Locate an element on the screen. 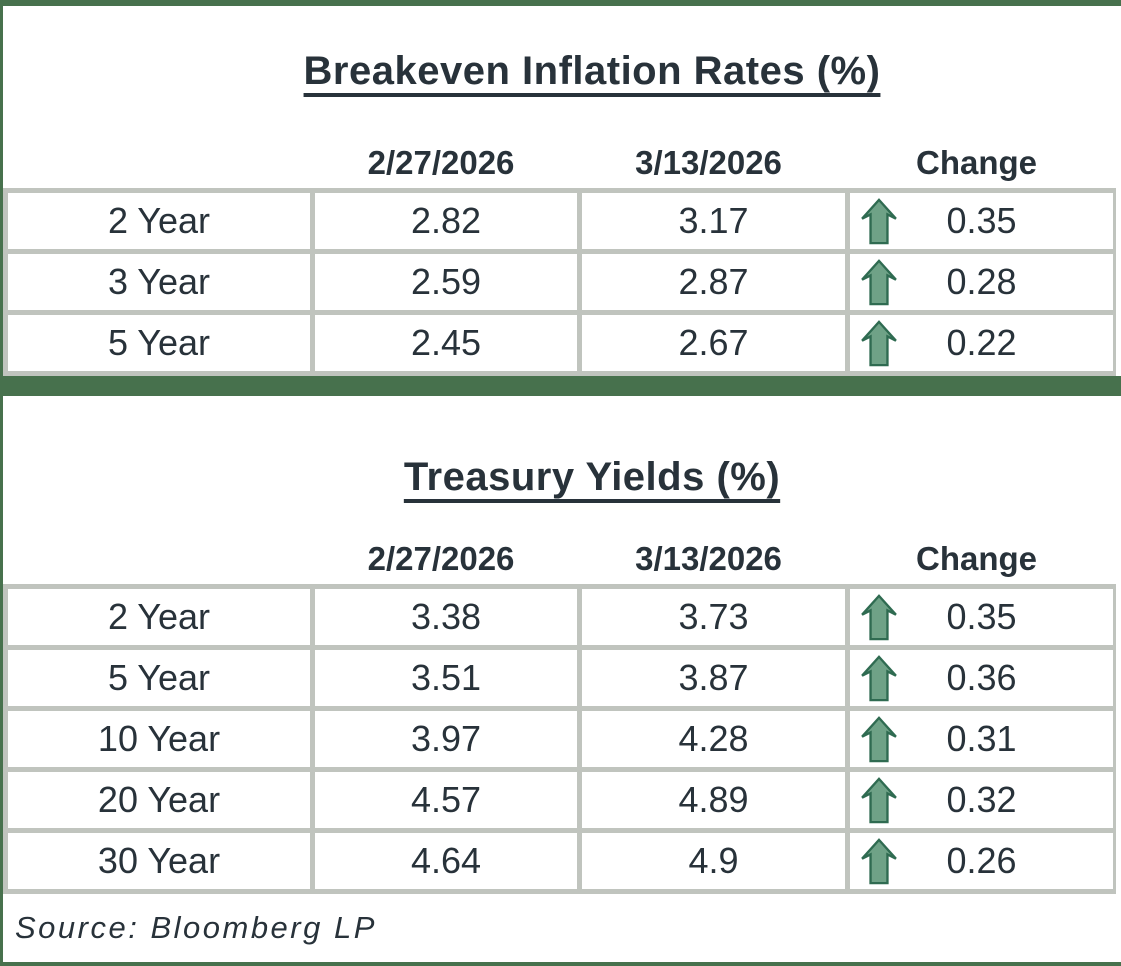 The height and width of the screenshot is (966, 1121). date2-value: 2.67 is located at coordinates (713, 342).